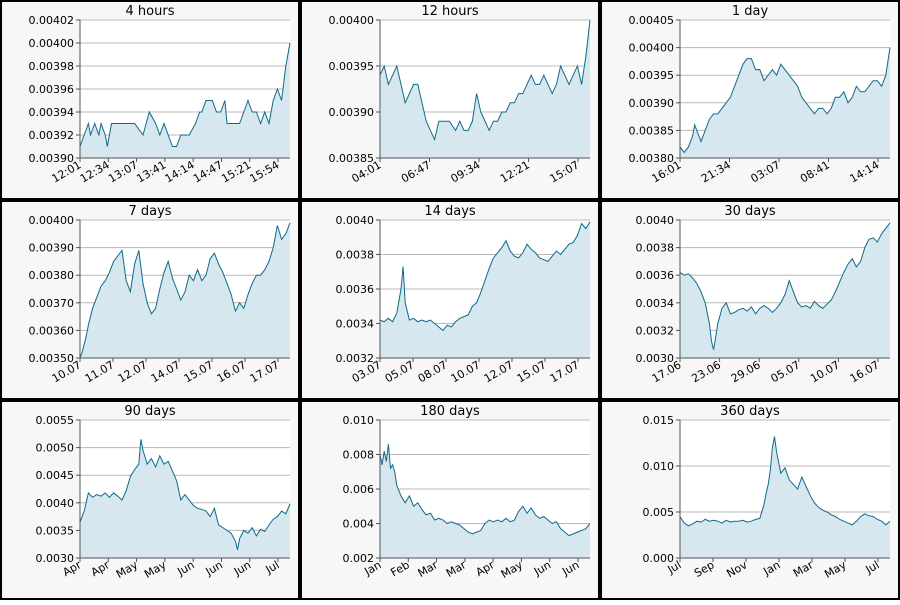  I want to click on chart-title: 1 day, so click(750, 11).